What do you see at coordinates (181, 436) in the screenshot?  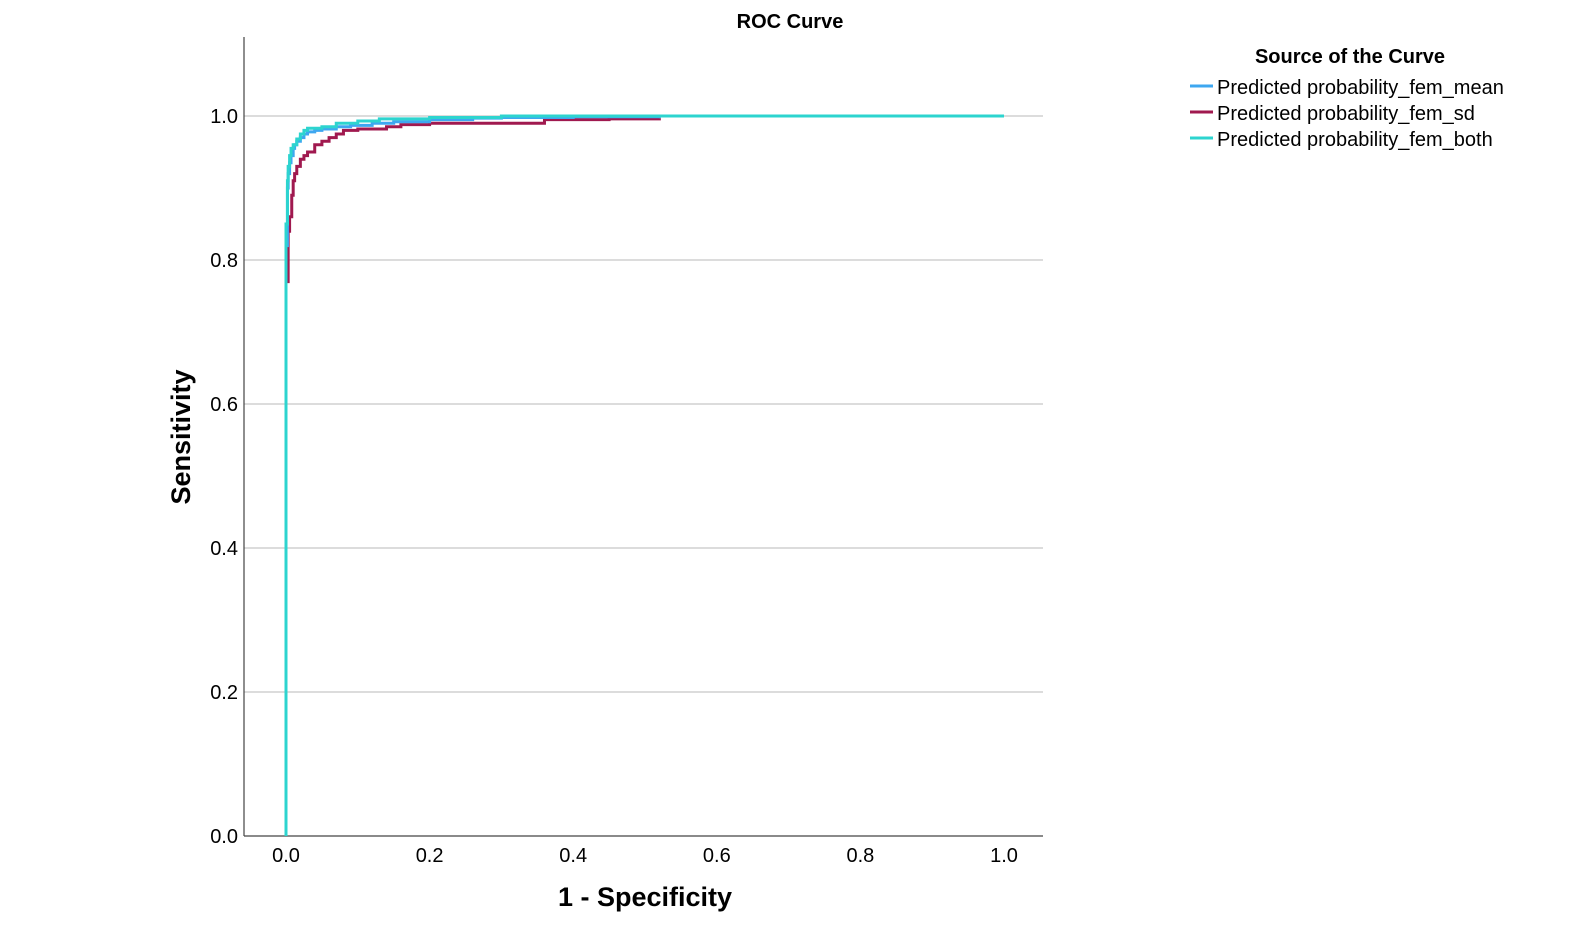 I see `y-axis-label: Sensitivity` at bounding box center [181, 436].